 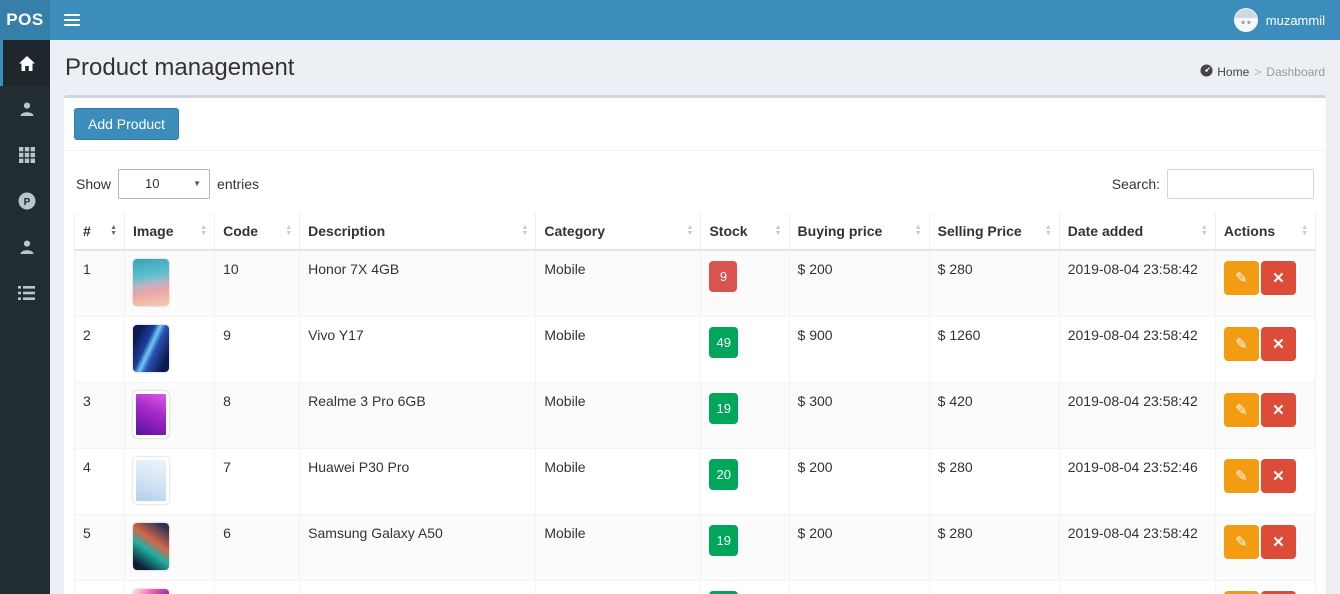 What do you see at coordinates (994, 481) in the screenshot?
I see `selling-price-cell: $ 280` at bounding box center [994, 481].